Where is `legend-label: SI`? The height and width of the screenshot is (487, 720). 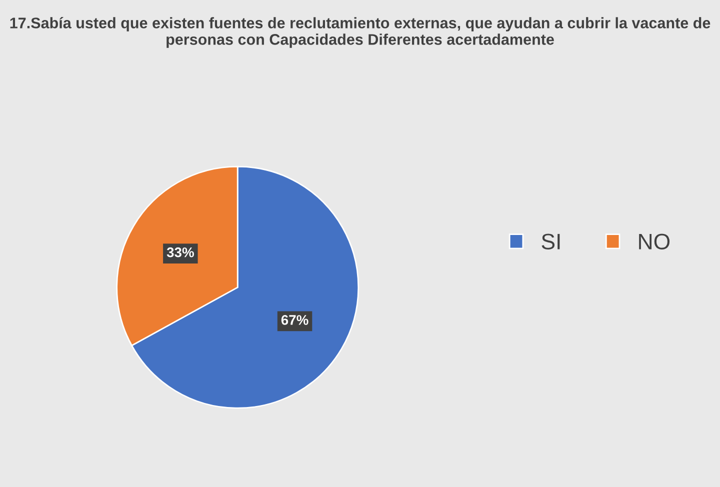 legend-label: SI is located at coordinates (551, 242).